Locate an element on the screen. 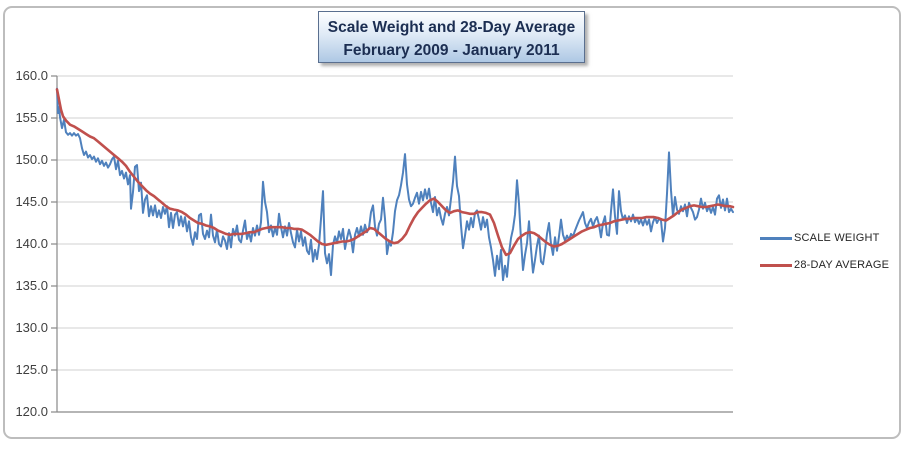  y-axis-label: 160.0 is located at coordinates (31, 75).